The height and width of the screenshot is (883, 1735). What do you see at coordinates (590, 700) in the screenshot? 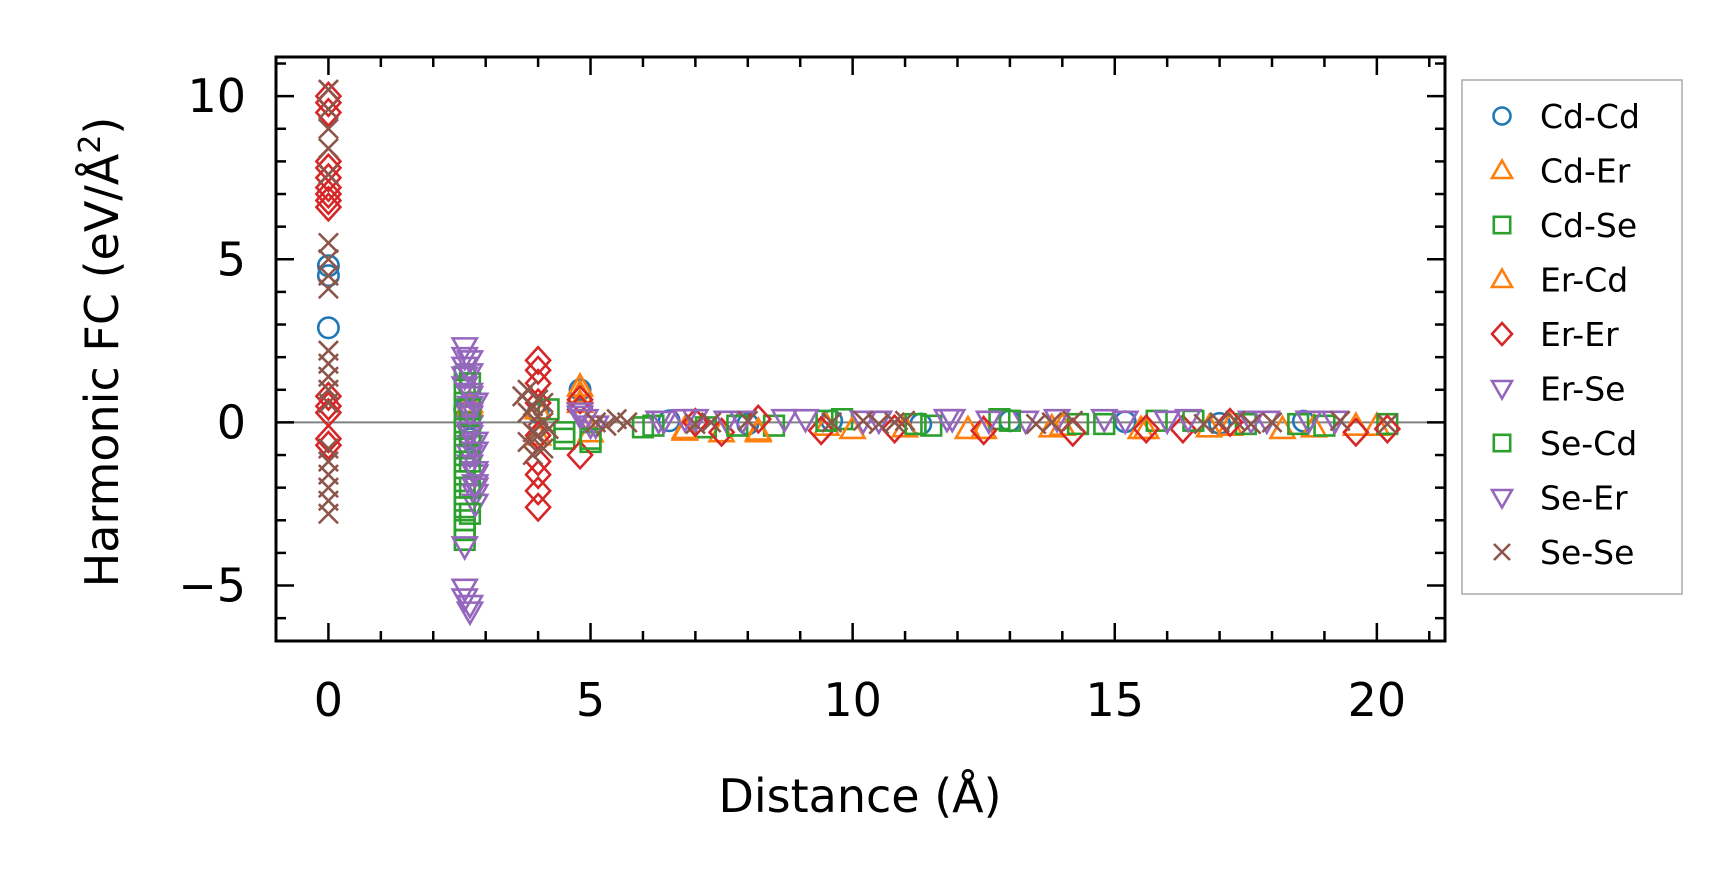
I see `x-tick-label: 5` at bounding box center [590, 700].